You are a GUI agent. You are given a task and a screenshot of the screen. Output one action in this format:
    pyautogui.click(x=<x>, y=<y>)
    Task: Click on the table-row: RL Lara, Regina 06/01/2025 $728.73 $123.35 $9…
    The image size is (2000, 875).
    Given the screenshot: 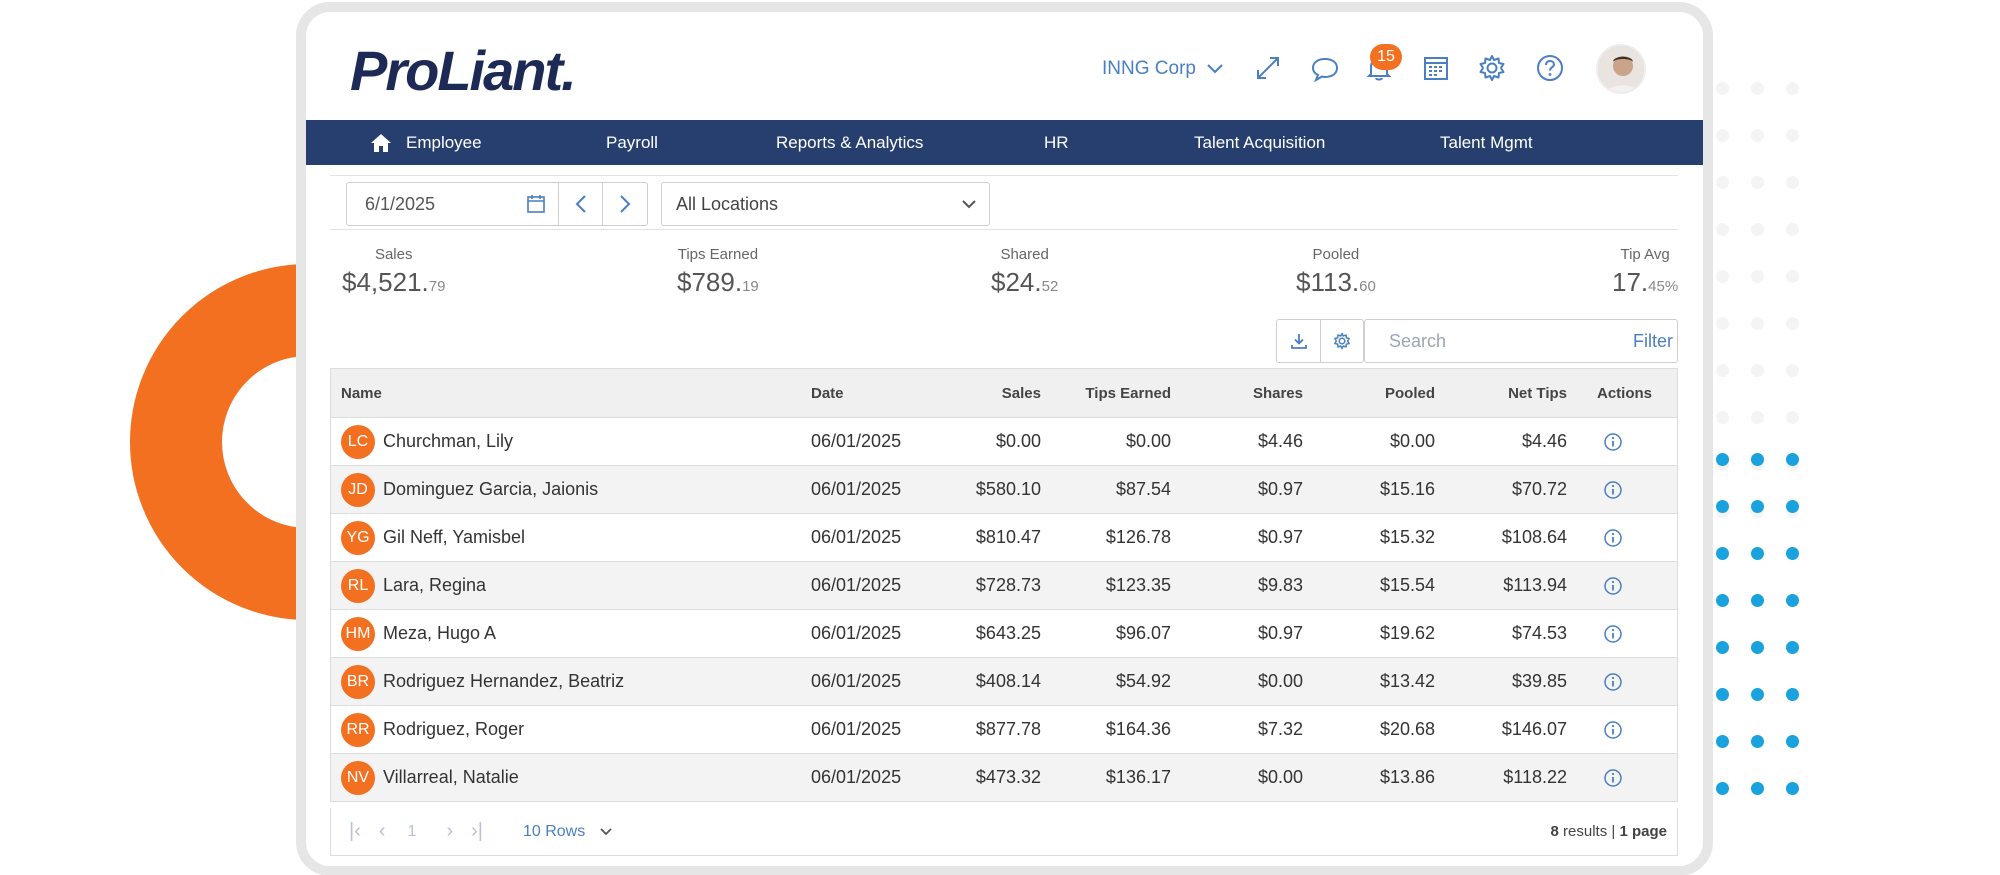 What is the action you would take?
    pyautogui.click(x=1004, y=585)
    